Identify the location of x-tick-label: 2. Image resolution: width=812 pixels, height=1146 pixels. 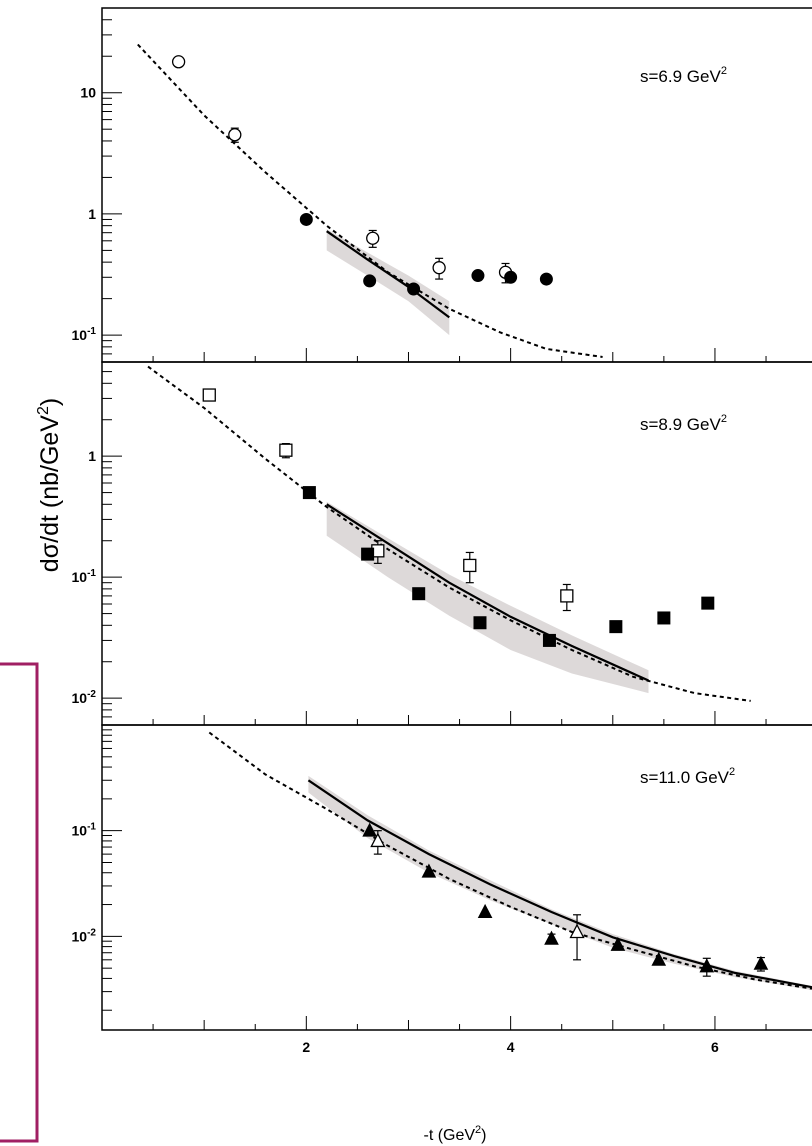
(306, 1047).